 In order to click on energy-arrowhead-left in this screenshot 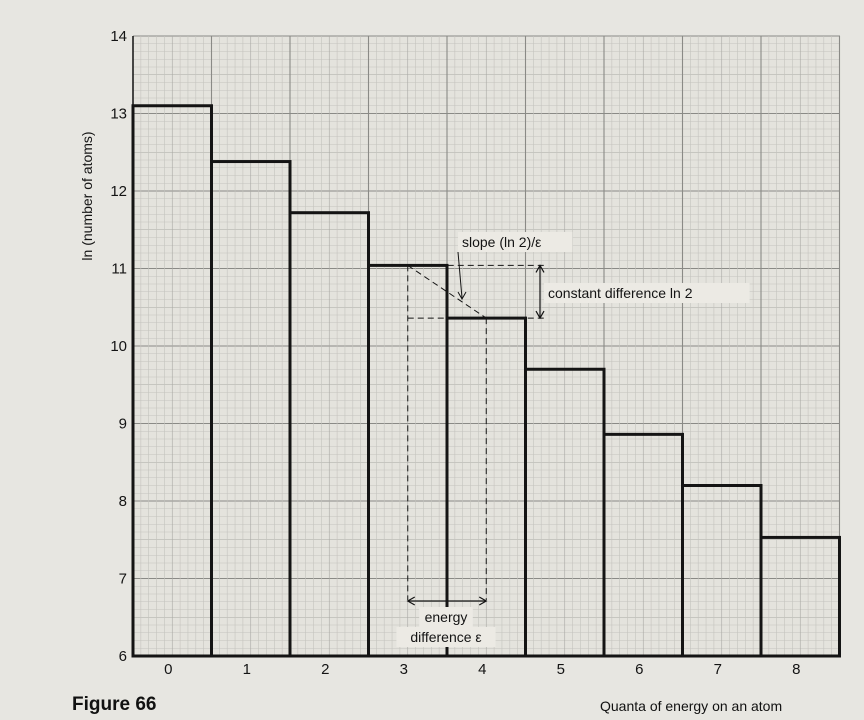, I will do `click(411, 601)`.